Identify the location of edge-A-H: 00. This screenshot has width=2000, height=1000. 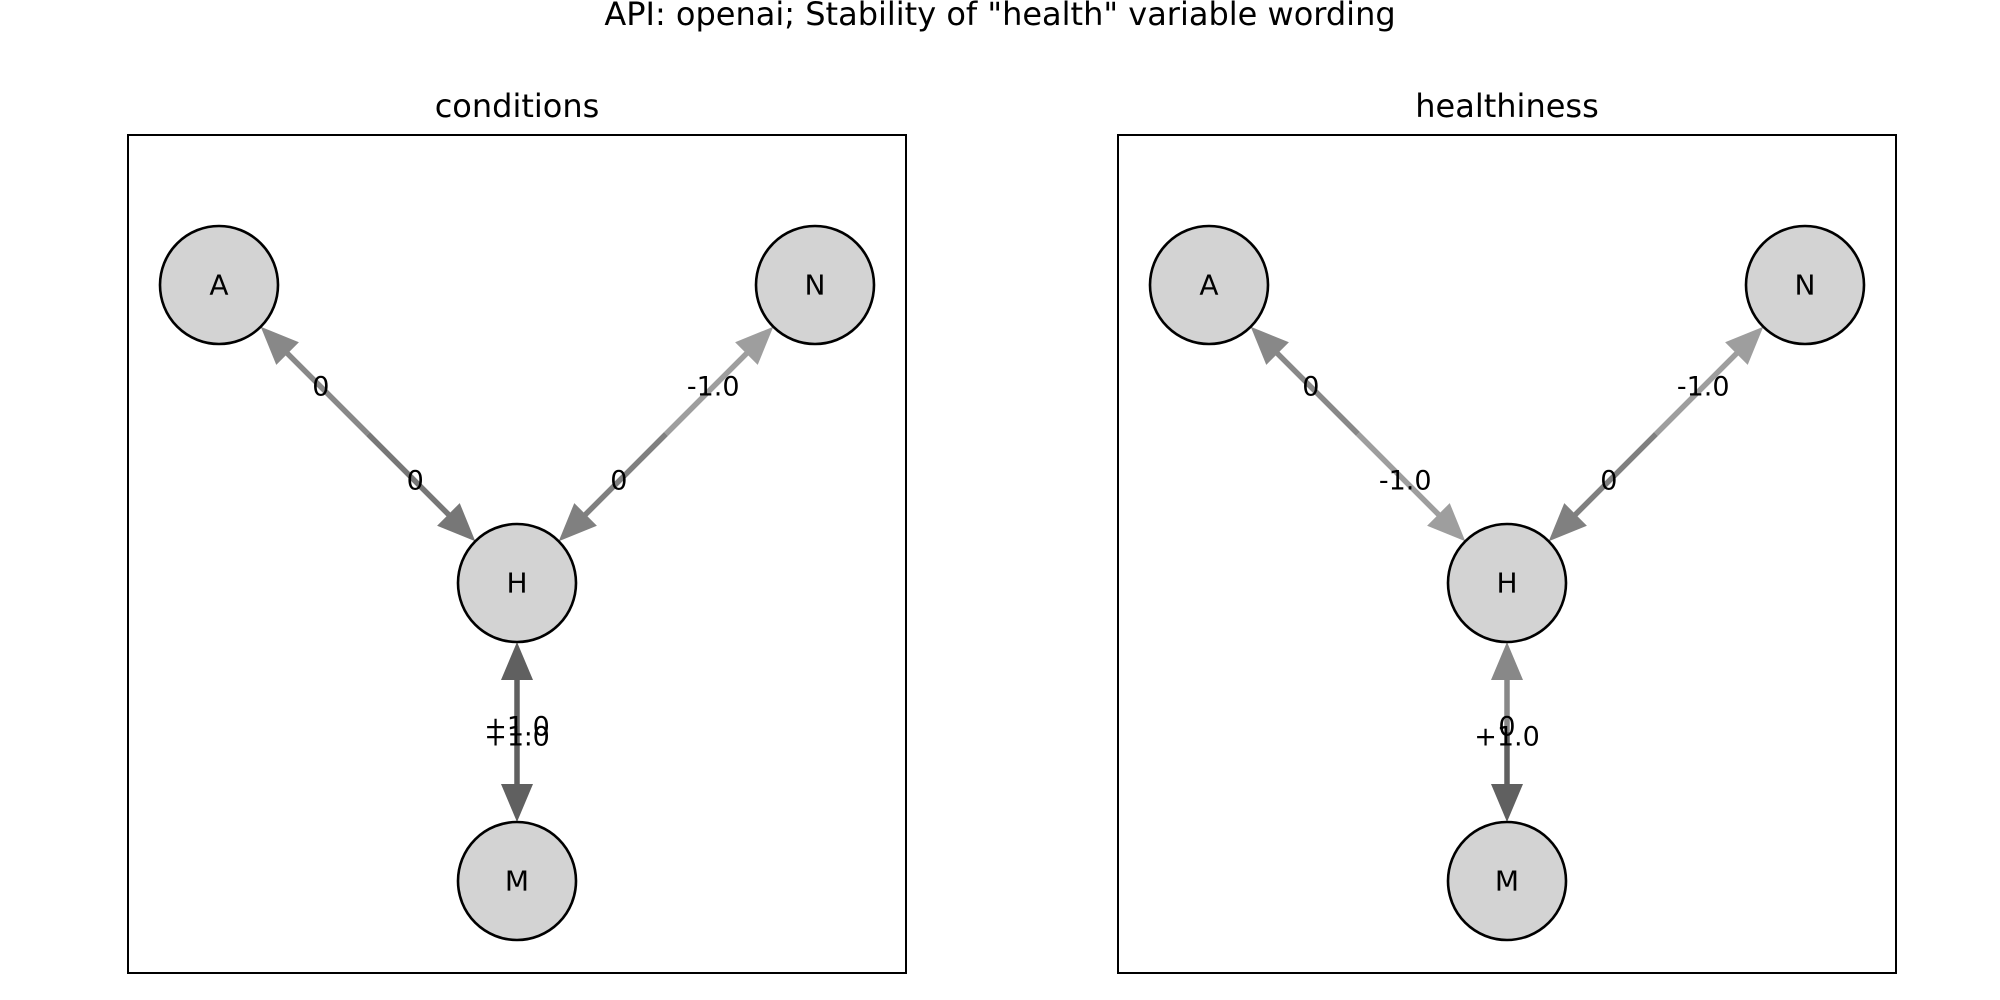
(368, 434).